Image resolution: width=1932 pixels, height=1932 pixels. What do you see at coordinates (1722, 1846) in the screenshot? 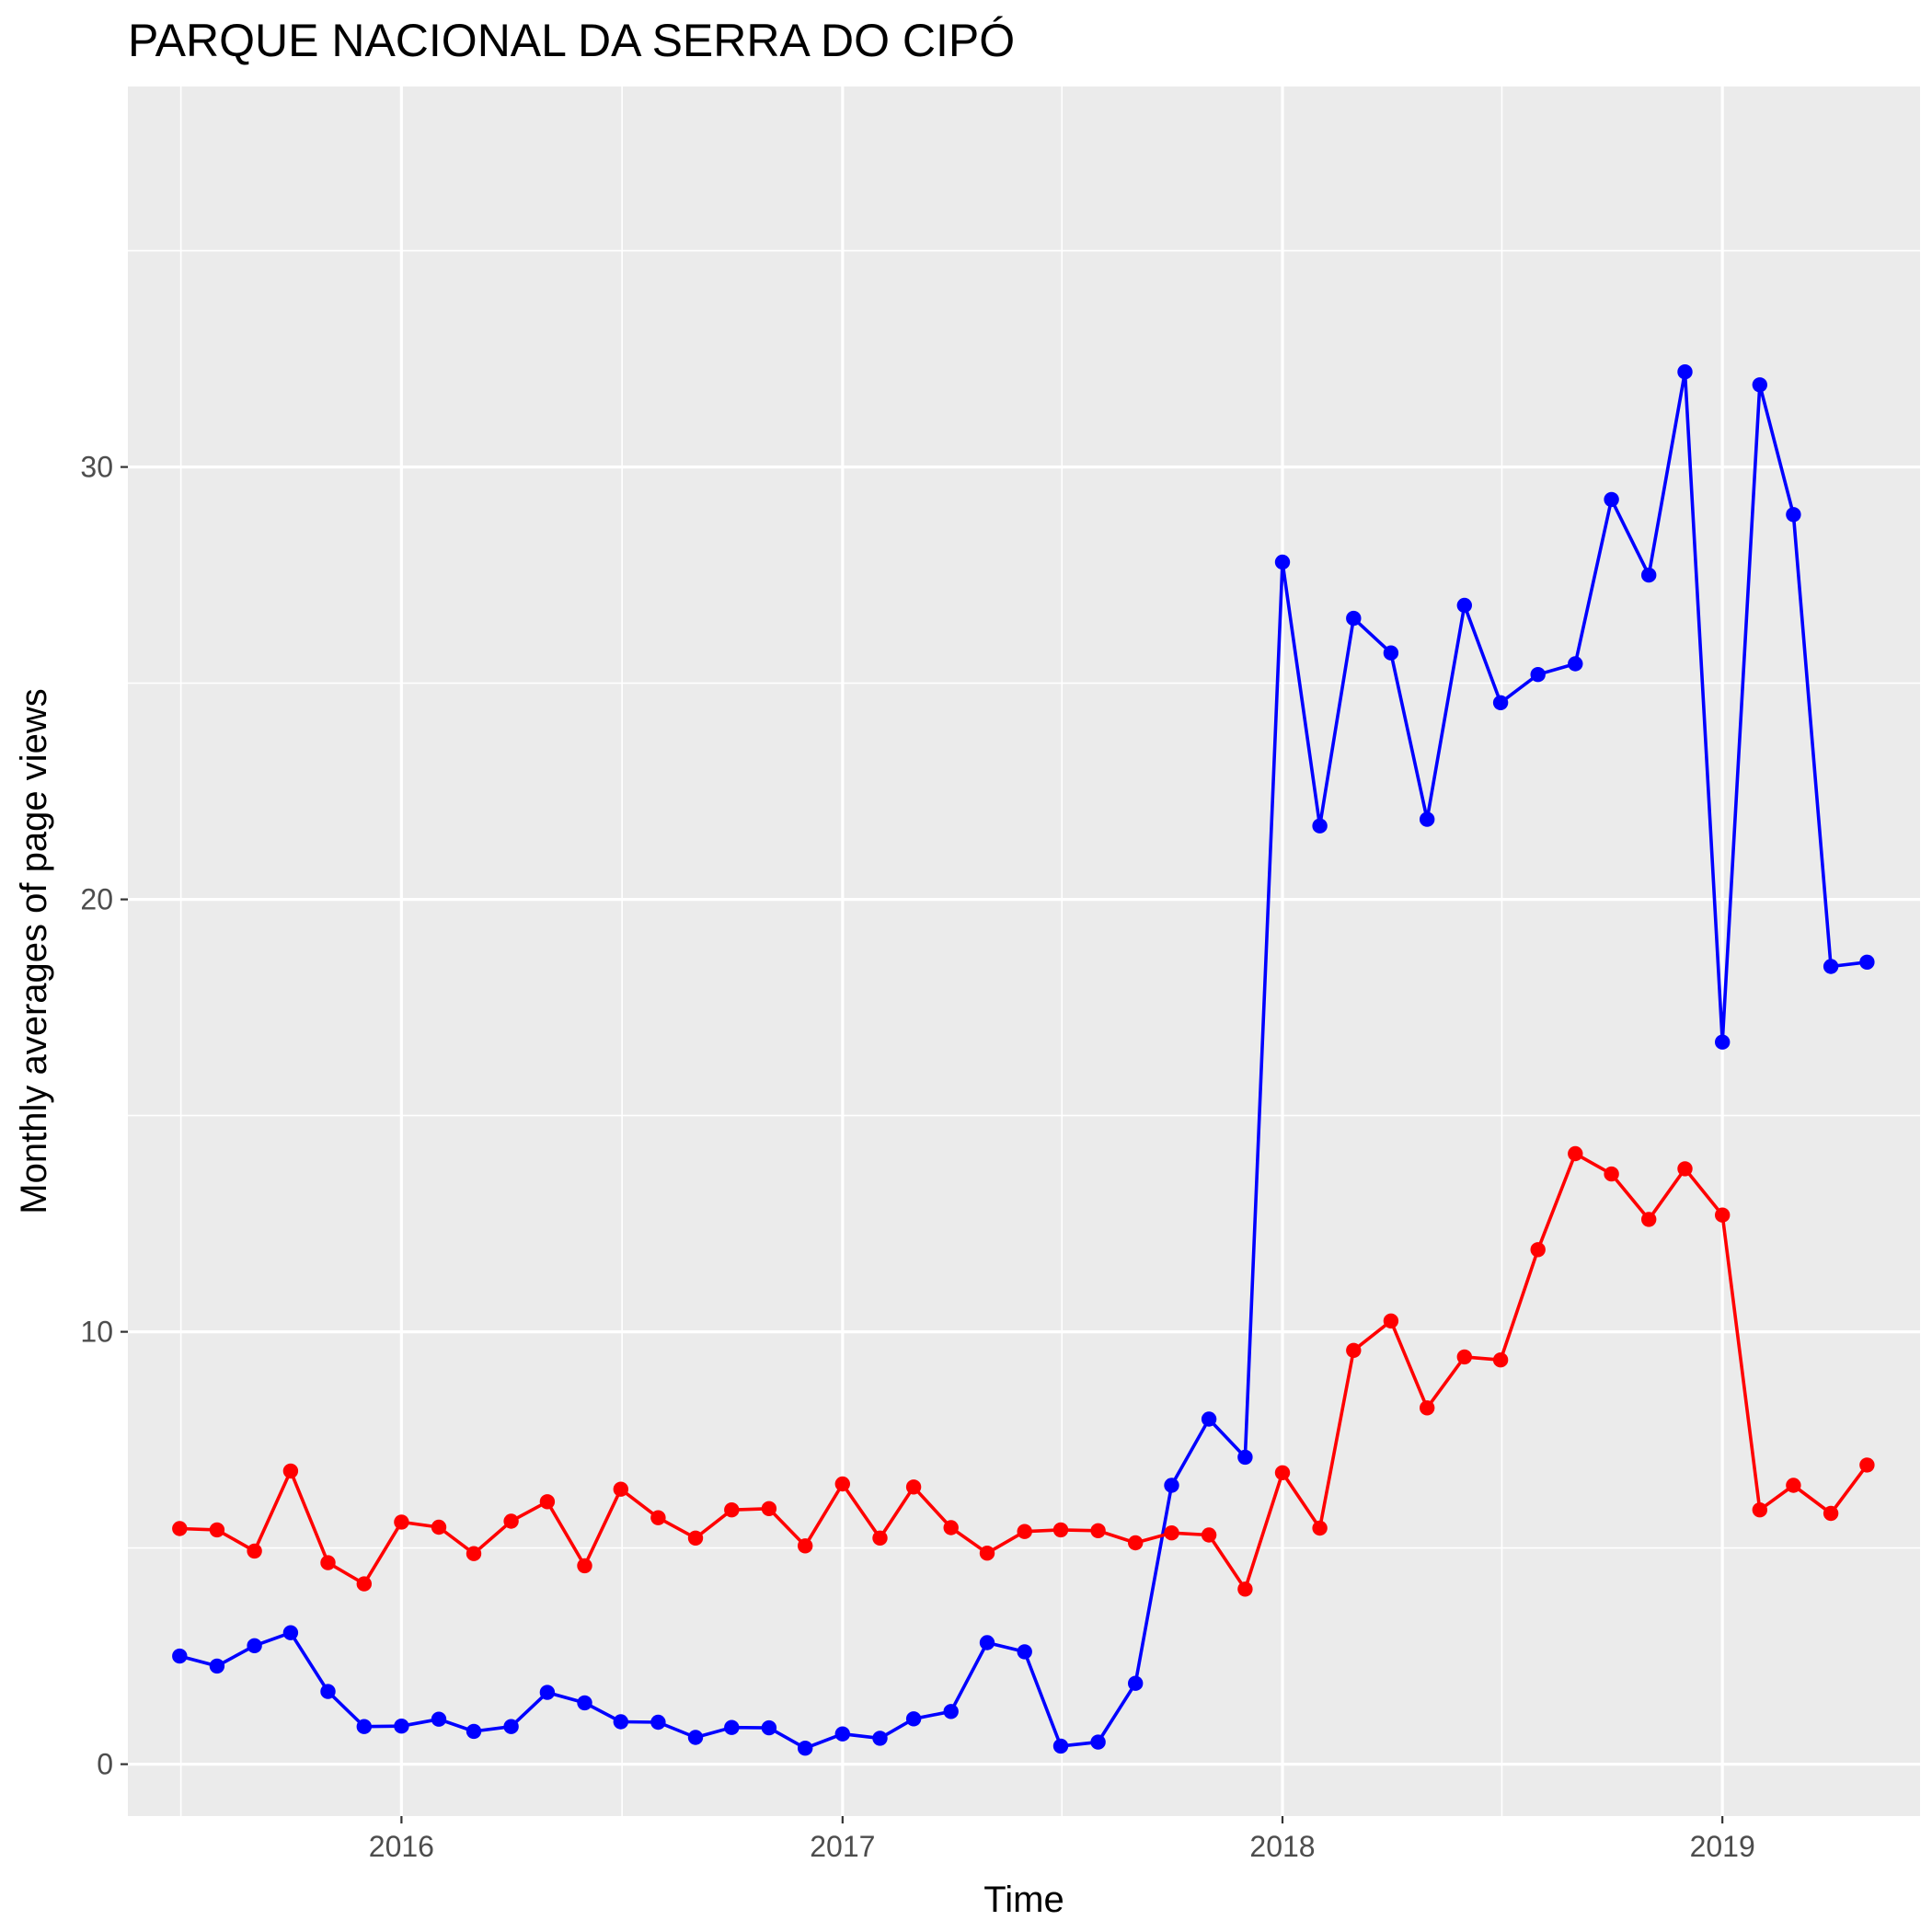
I see `x-tick-label: 2019` at bounding box center [1722, 1846].